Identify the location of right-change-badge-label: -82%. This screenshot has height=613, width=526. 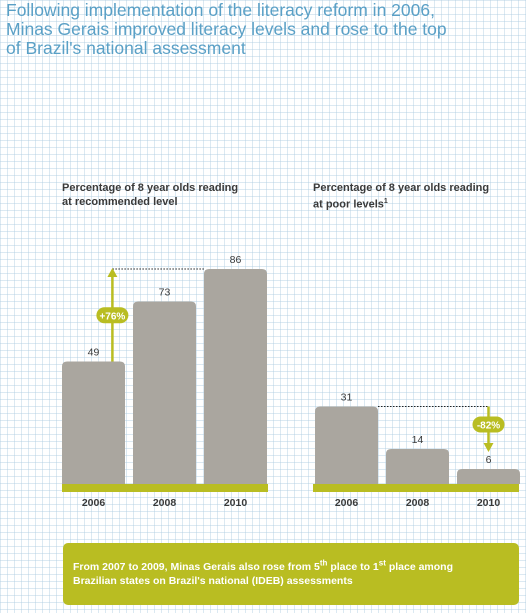
(488, 426).